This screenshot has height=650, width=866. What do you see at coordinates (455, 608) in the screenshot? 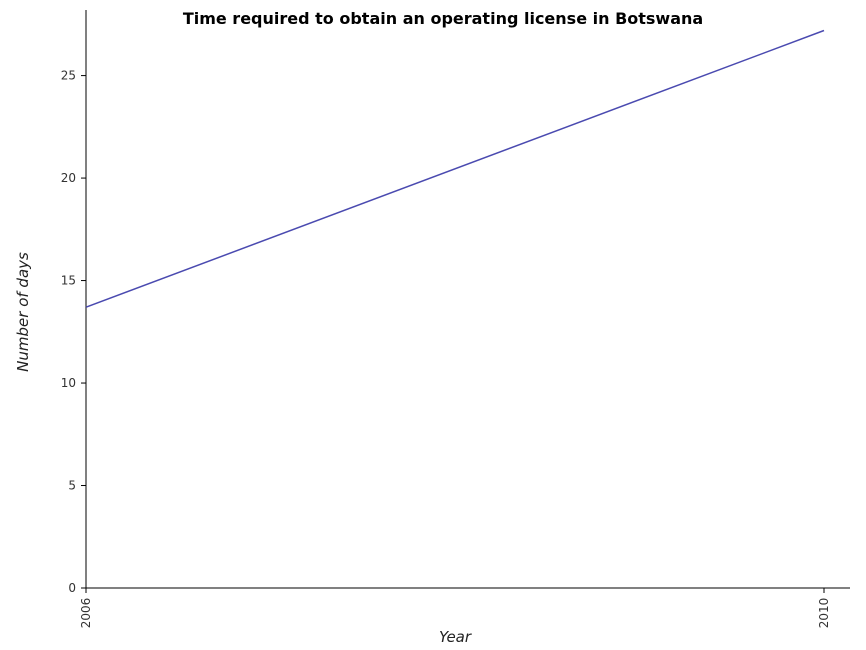
I see `x-axis-ticks: 2006 2010` at bounding box center [455, 608].